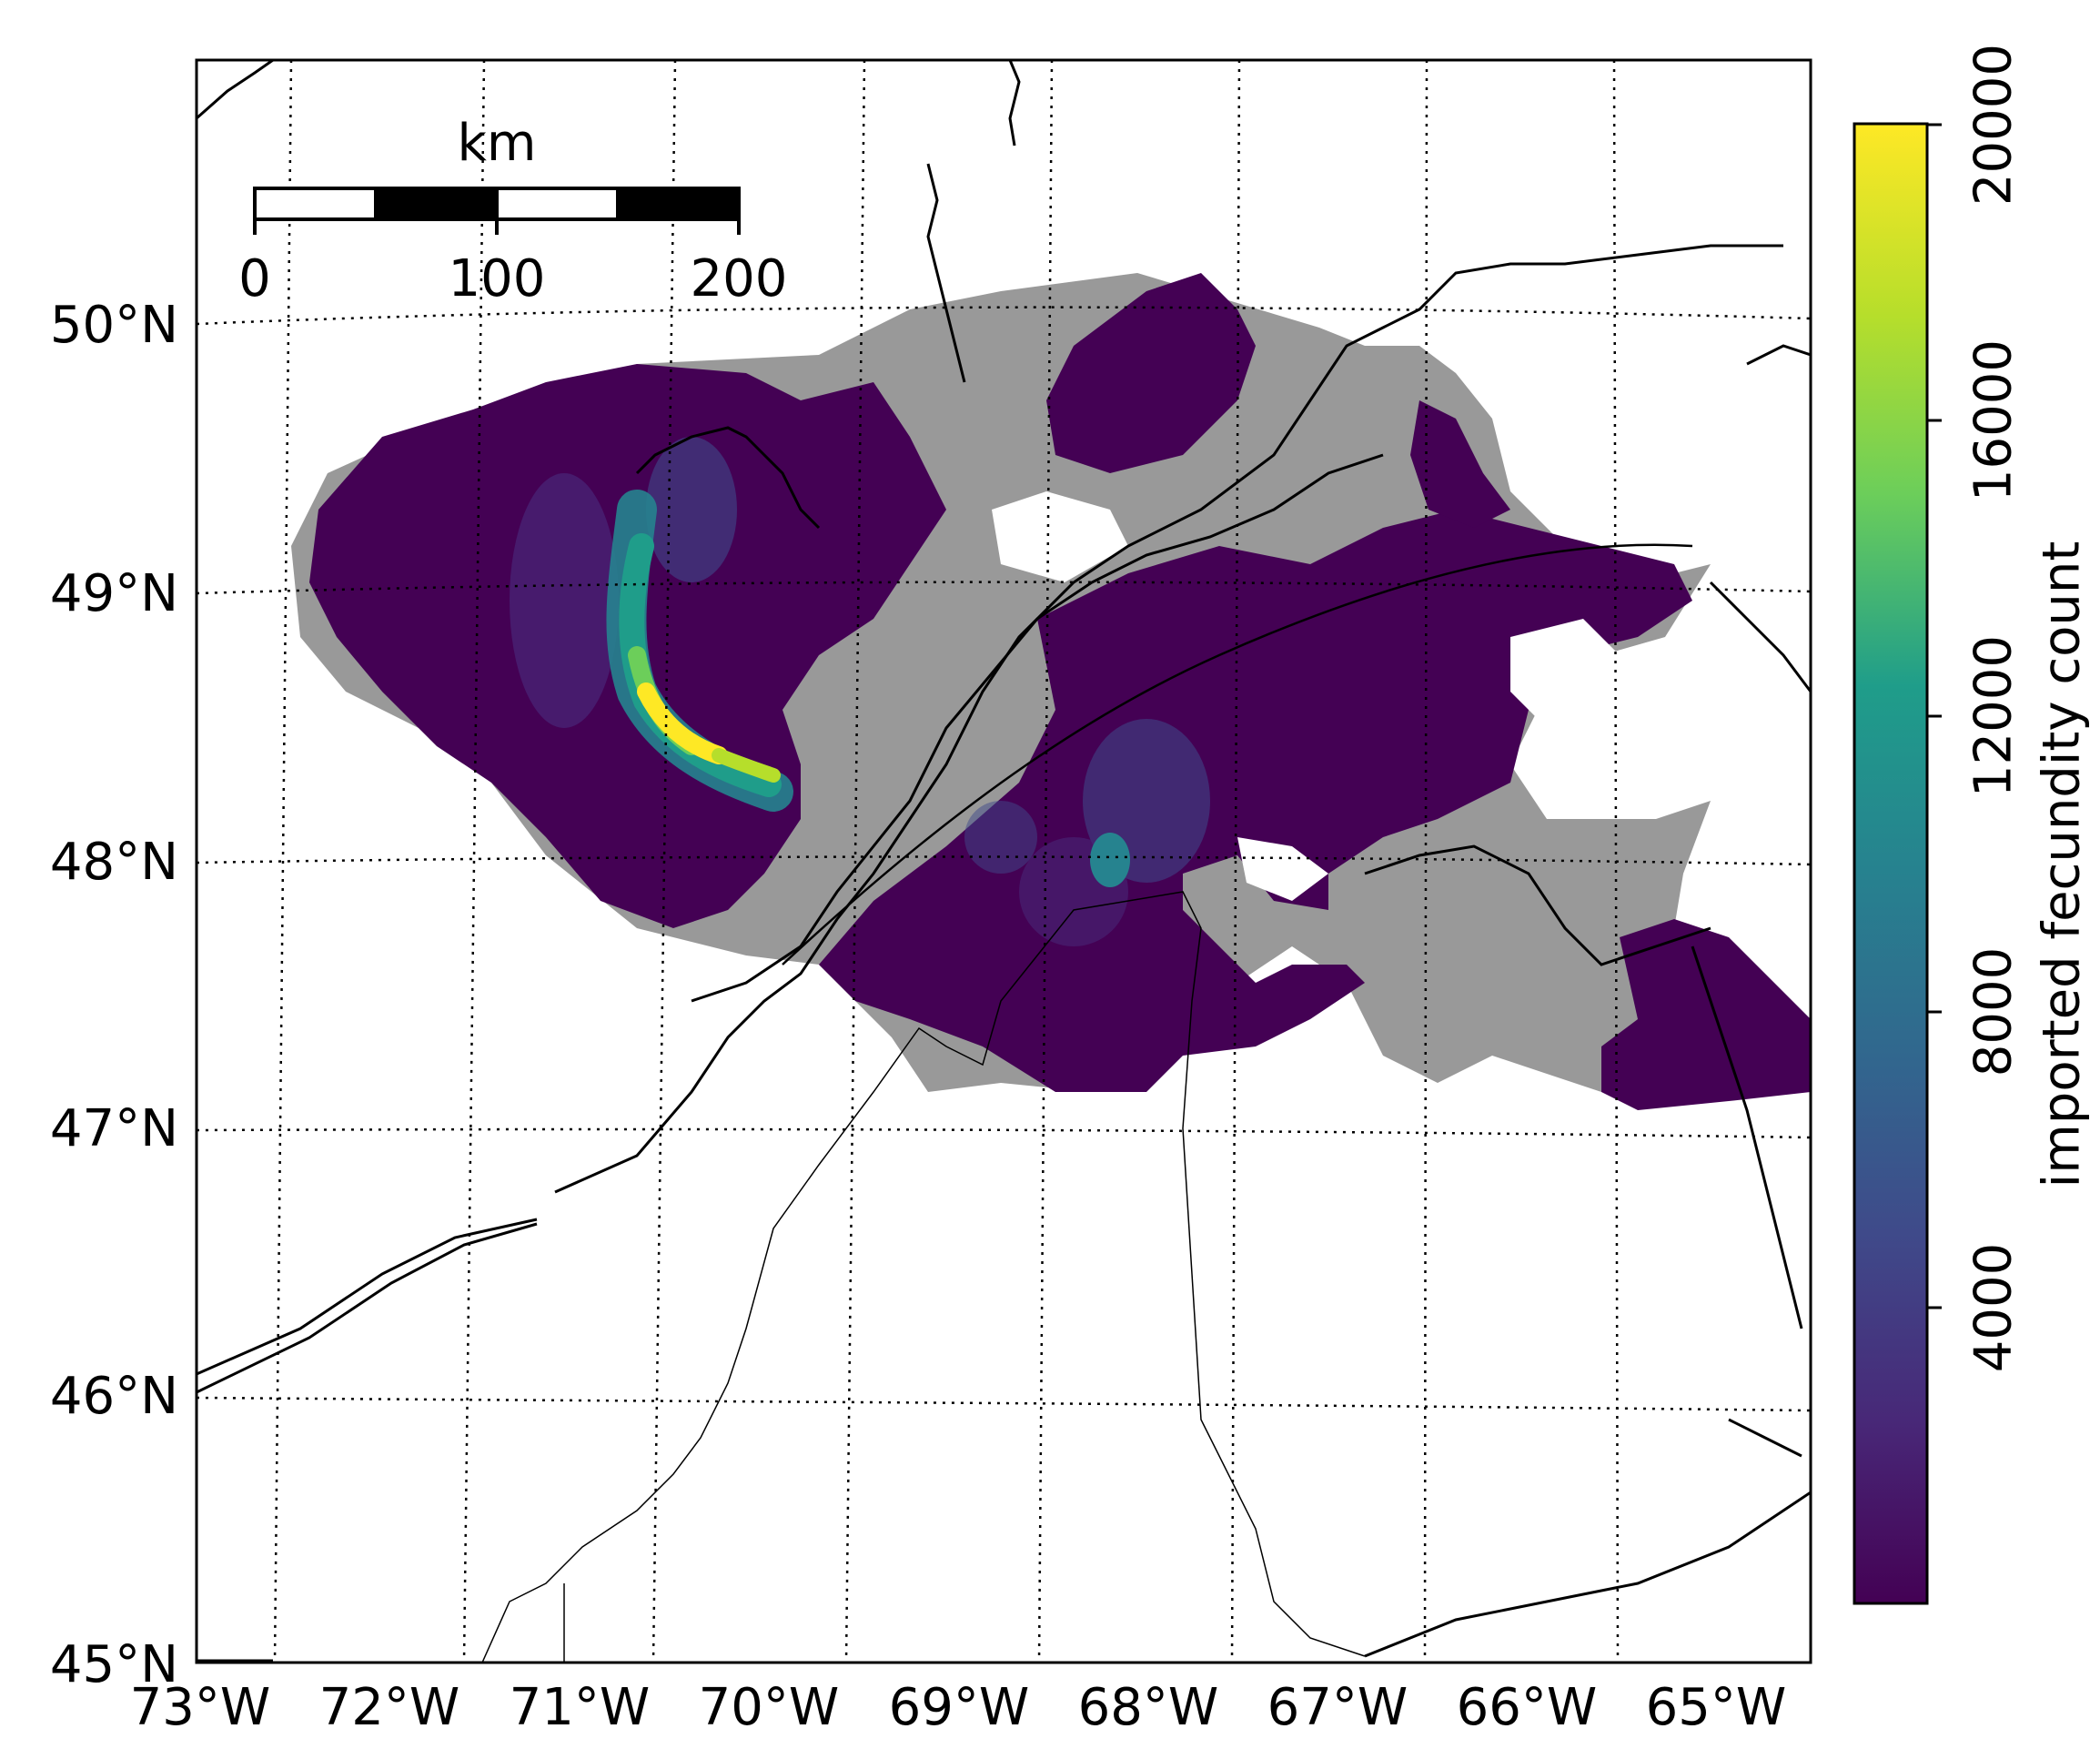 The height and width of the screenshot is (1759, 2100). Describe the element at coordinates (254, 278) in the screenshot. I see `scale-bar-label: 0` at that location.